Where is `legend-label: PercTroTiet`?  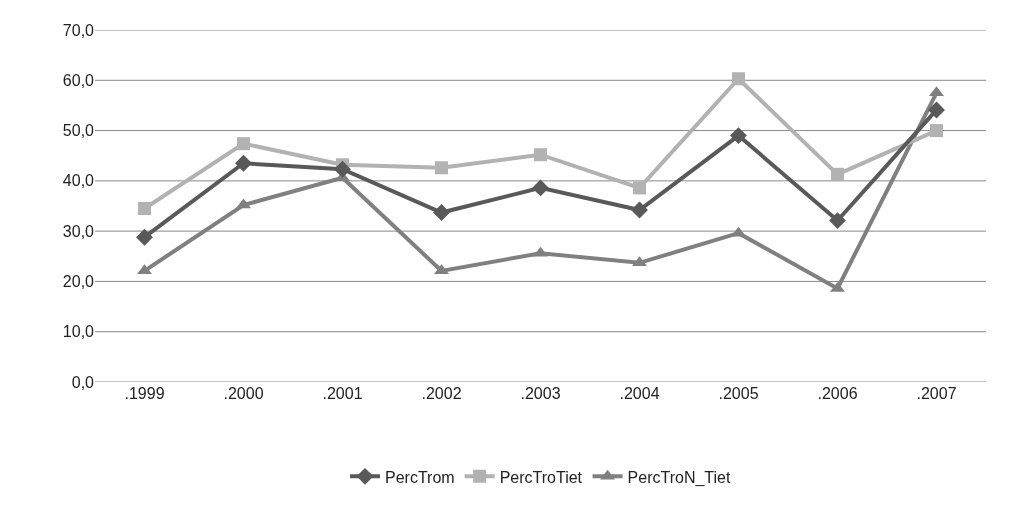 legend-label: PercTroTiet is located at coordinates (541, 477).